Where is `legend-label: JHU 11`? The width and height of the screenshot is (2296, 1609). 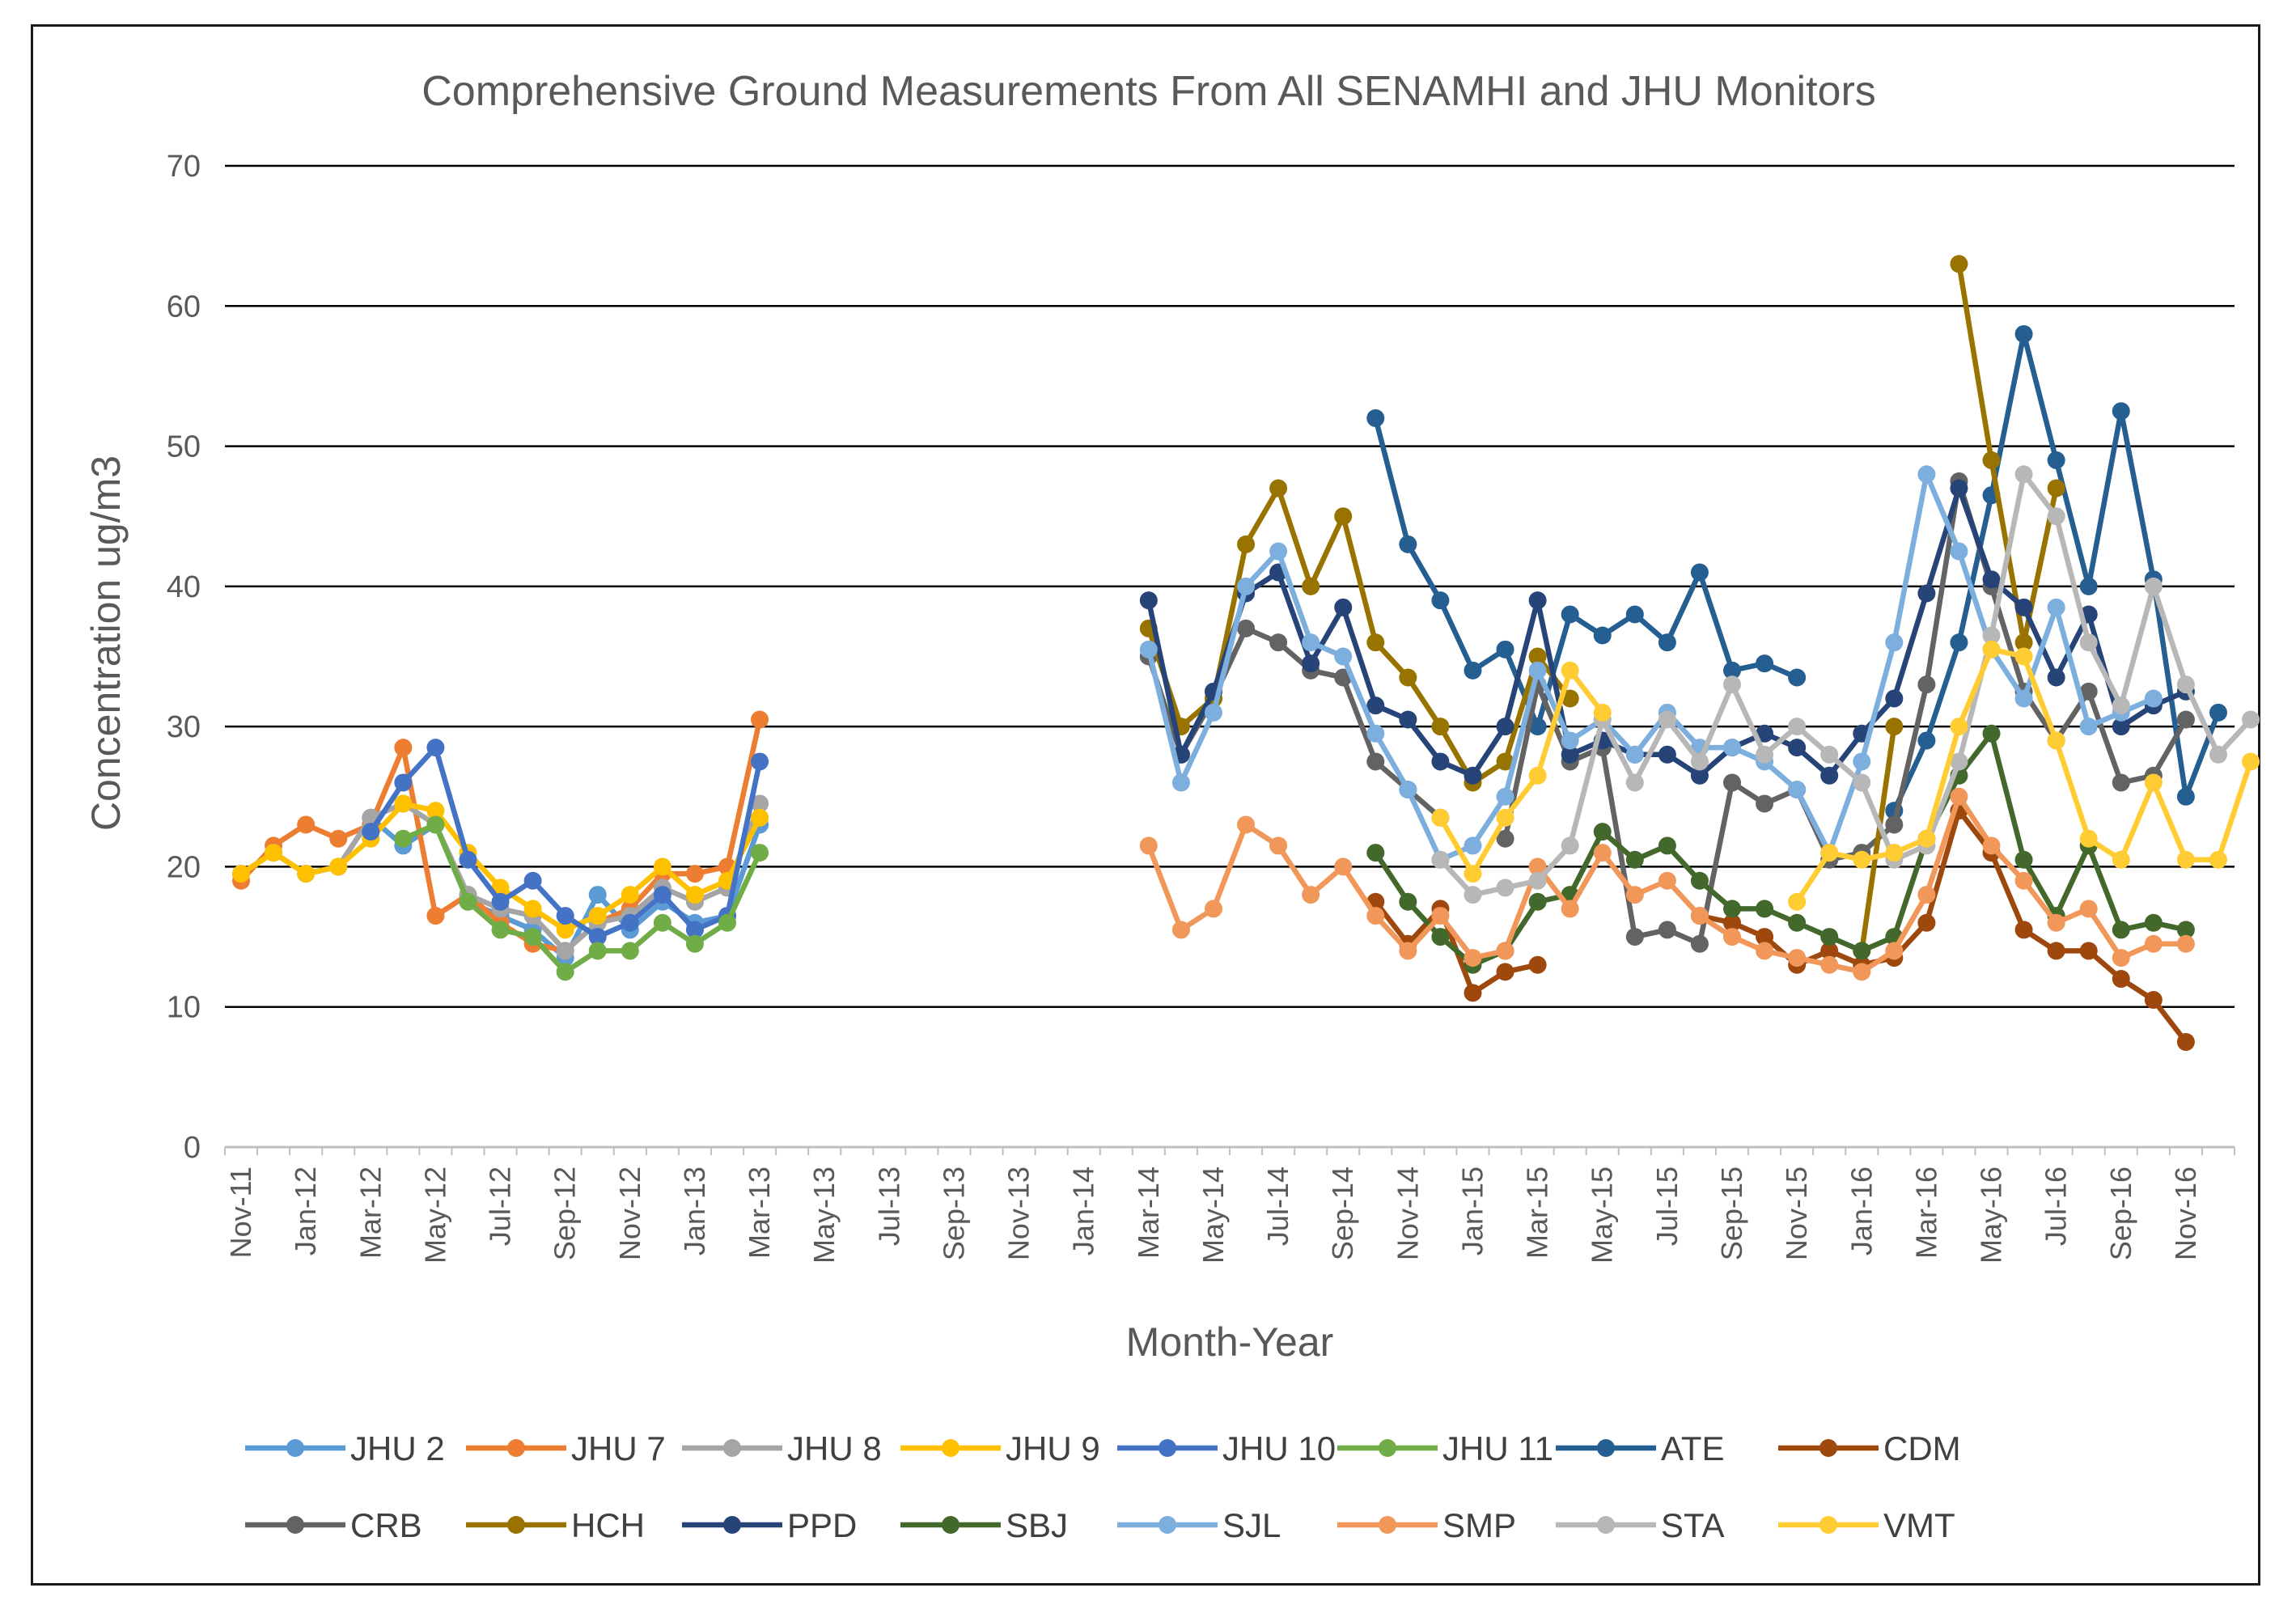
legend-label: JHU 11 is located at coordinates (1497, 1448).